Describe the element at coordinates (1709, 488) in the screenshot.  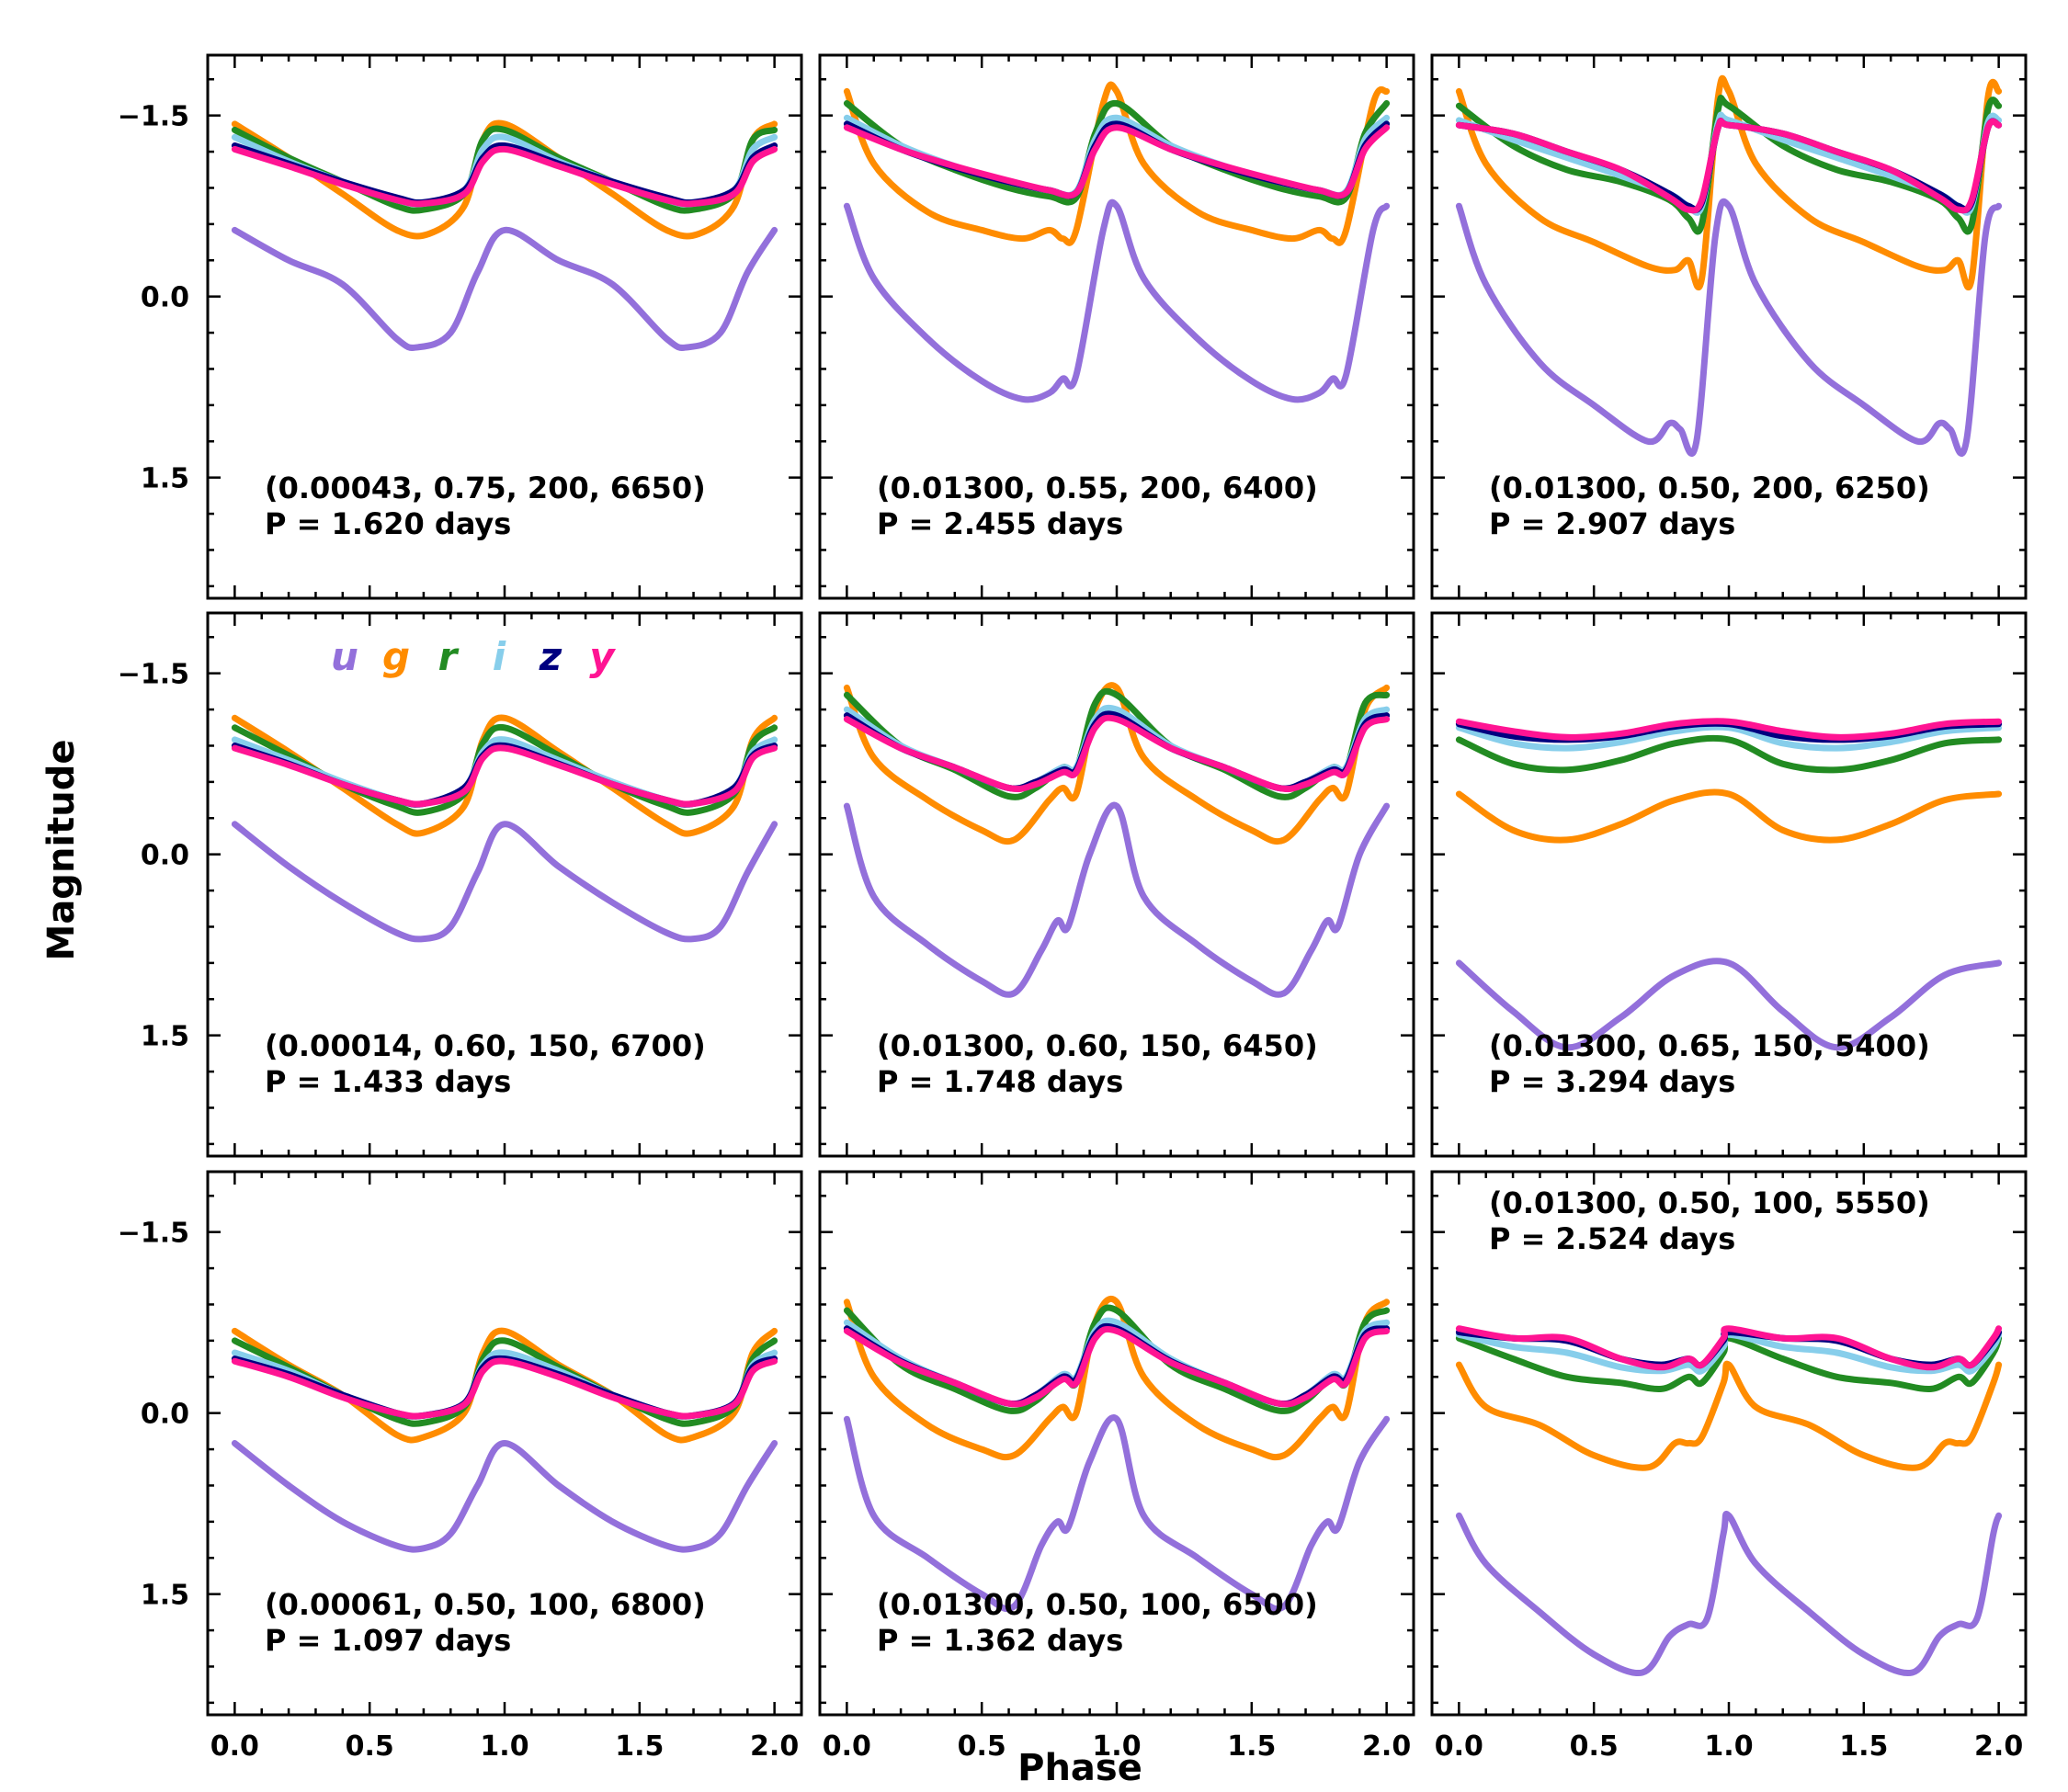
I see `panel-params: (0.01300, 0.50, 200, 6250)` at that location.